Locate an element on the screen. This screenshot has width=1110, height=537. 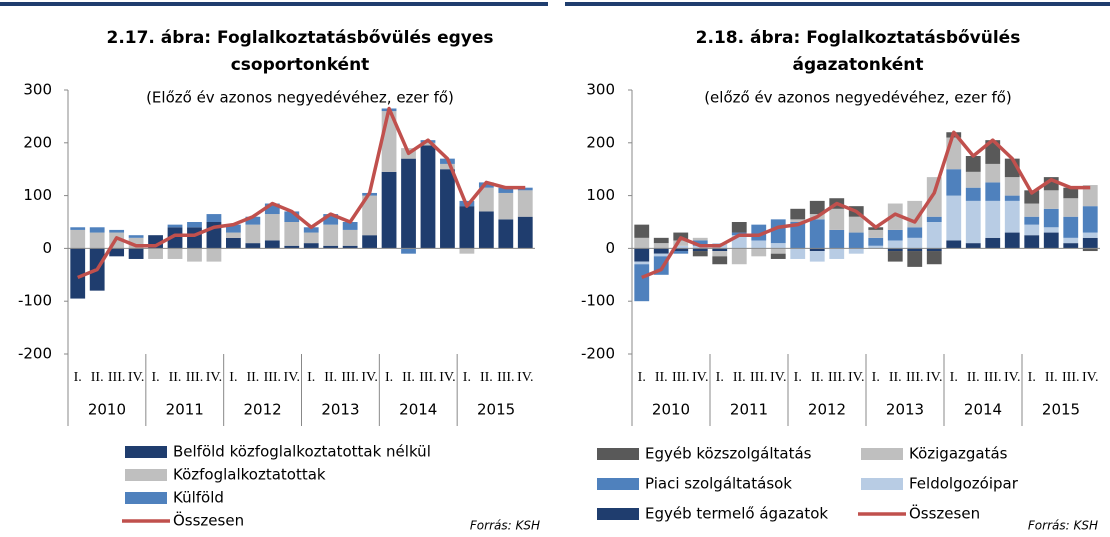
legend-label: Egyéb közszolgáltatás is located at coordinates (728, 454).